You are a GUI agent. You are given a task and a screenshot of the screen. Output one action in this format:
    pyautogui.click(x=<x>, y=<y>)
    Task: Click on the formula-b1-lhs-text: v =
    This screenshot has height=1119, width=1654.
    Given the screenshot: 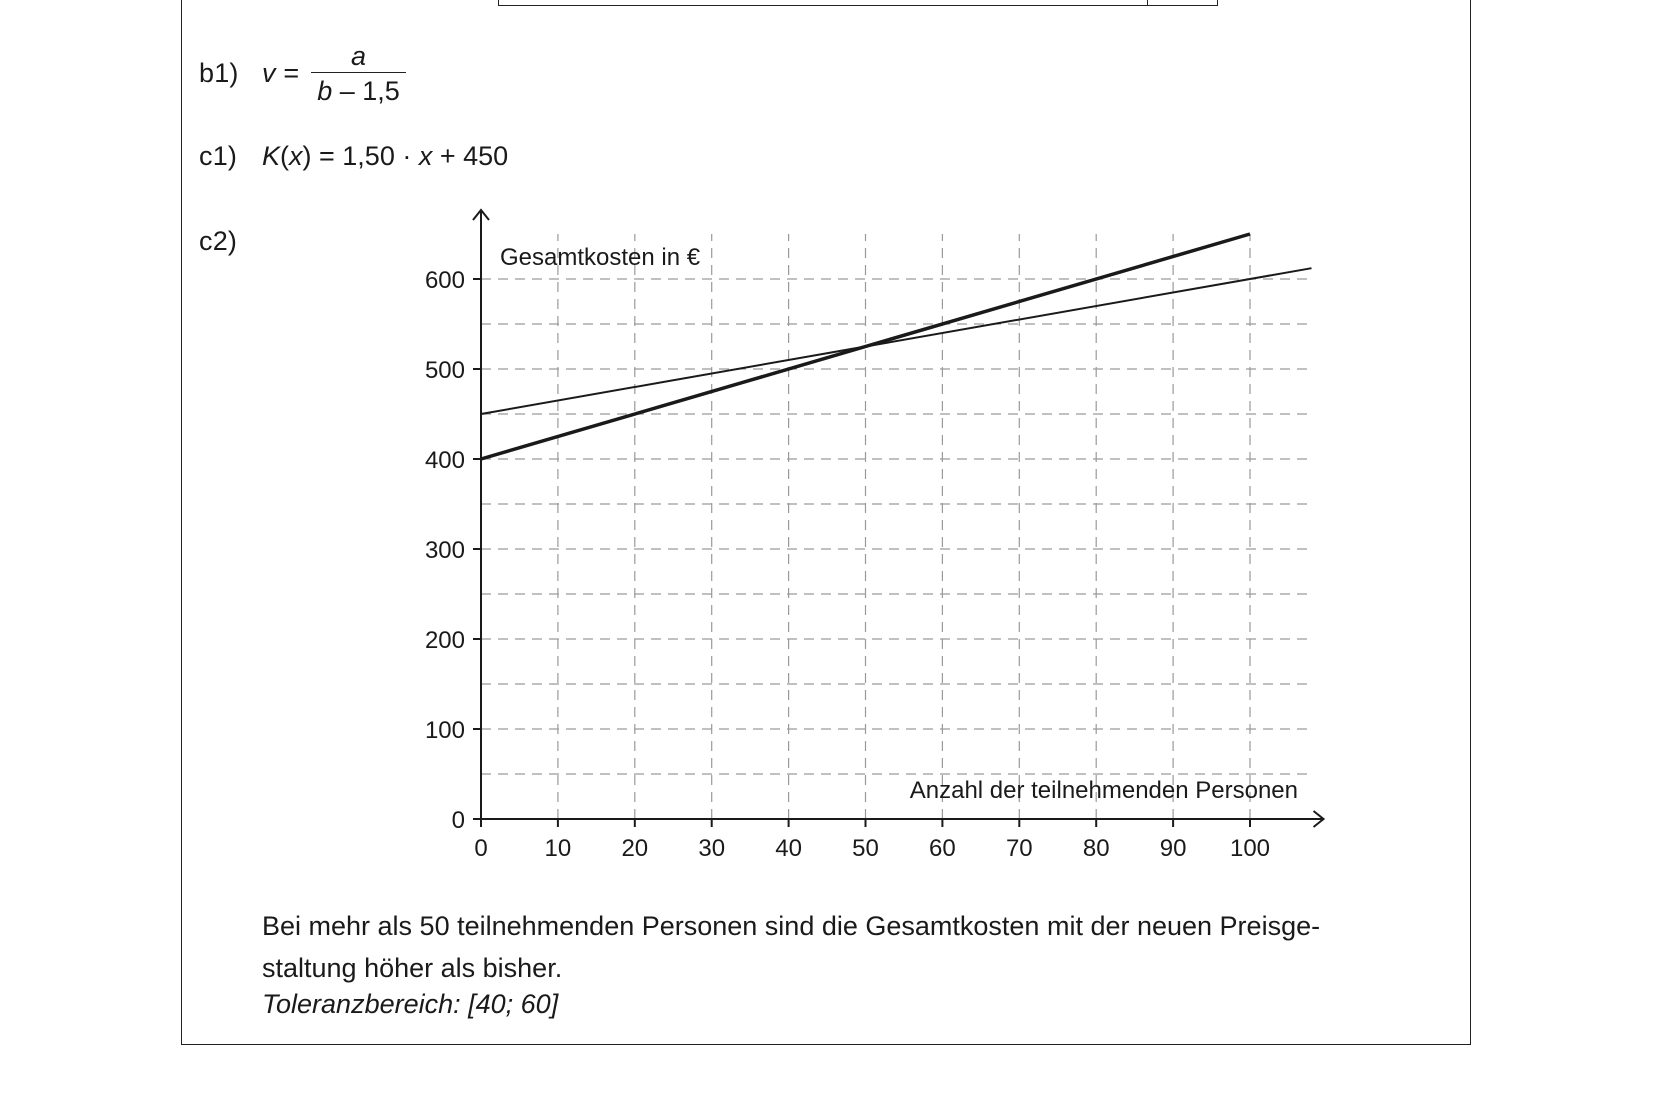 What is the action you would take?
    pyautogui.click(x=280, y=73)
    